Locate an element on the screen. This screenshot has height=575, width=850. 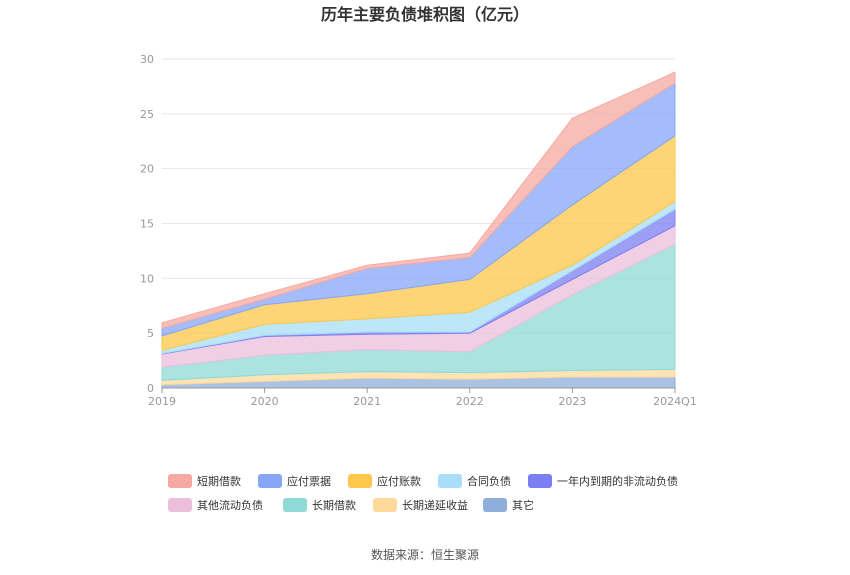
legend-label: 长期借款 is located at coordinates (334, 505).